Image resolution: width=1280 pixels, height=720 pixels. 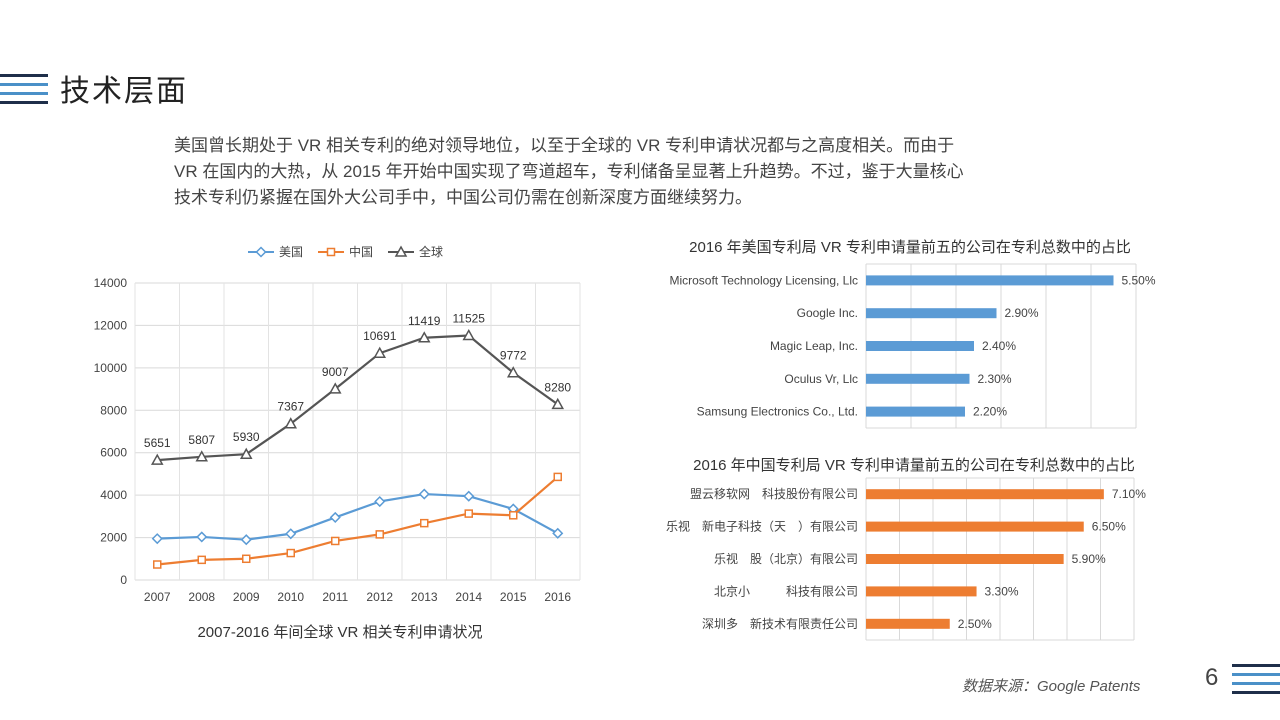 What do you see at coordinates (111, 325) in the screenshot?
I see `y-tick-label: 12000` at bounding box center [111, 325].